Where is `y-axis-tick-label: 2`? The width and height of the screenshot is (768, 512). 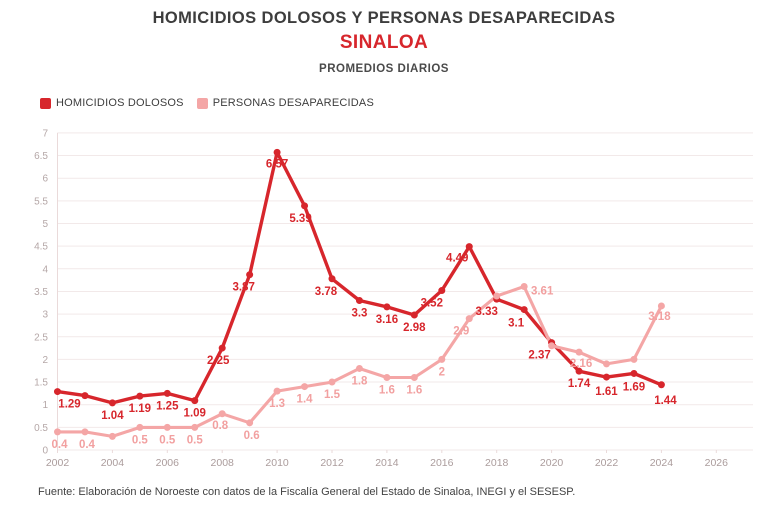
y-axis-tick-label: 2 is located at coordinates (45, 360).